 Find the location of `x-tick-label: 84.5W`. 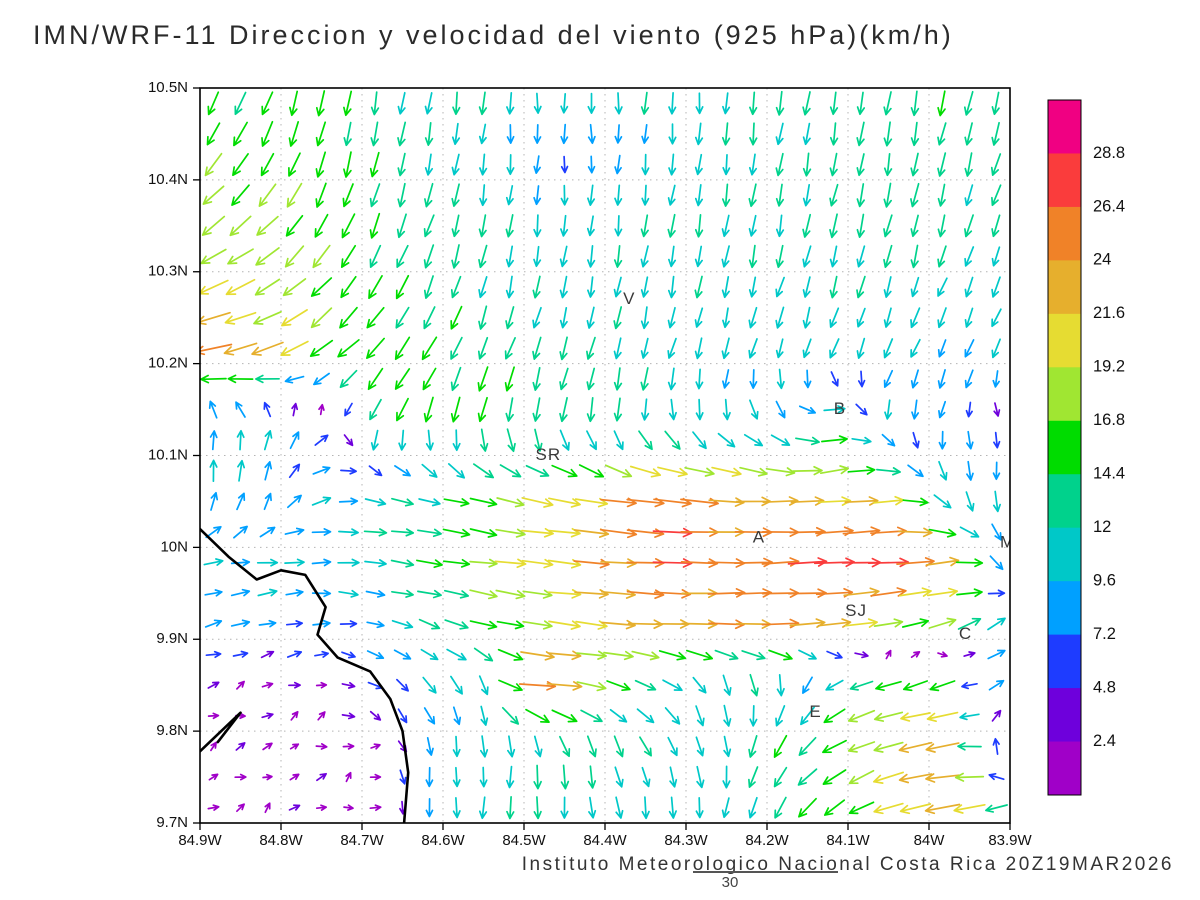

x-tick-label: 84.5W is located at coordinates (524, 838).